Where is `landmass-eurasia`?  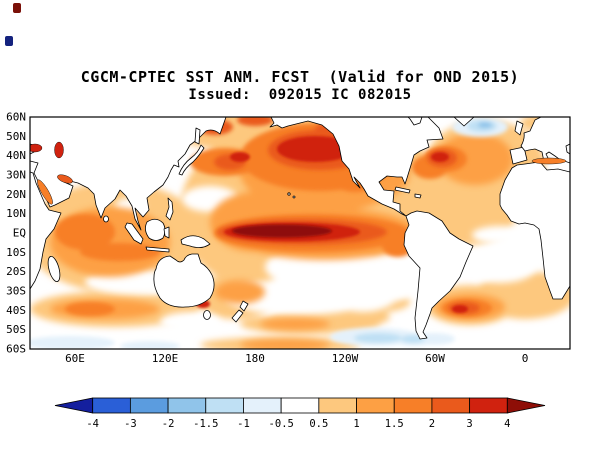 landmass-eurasia is located at coordinates (128, 174).